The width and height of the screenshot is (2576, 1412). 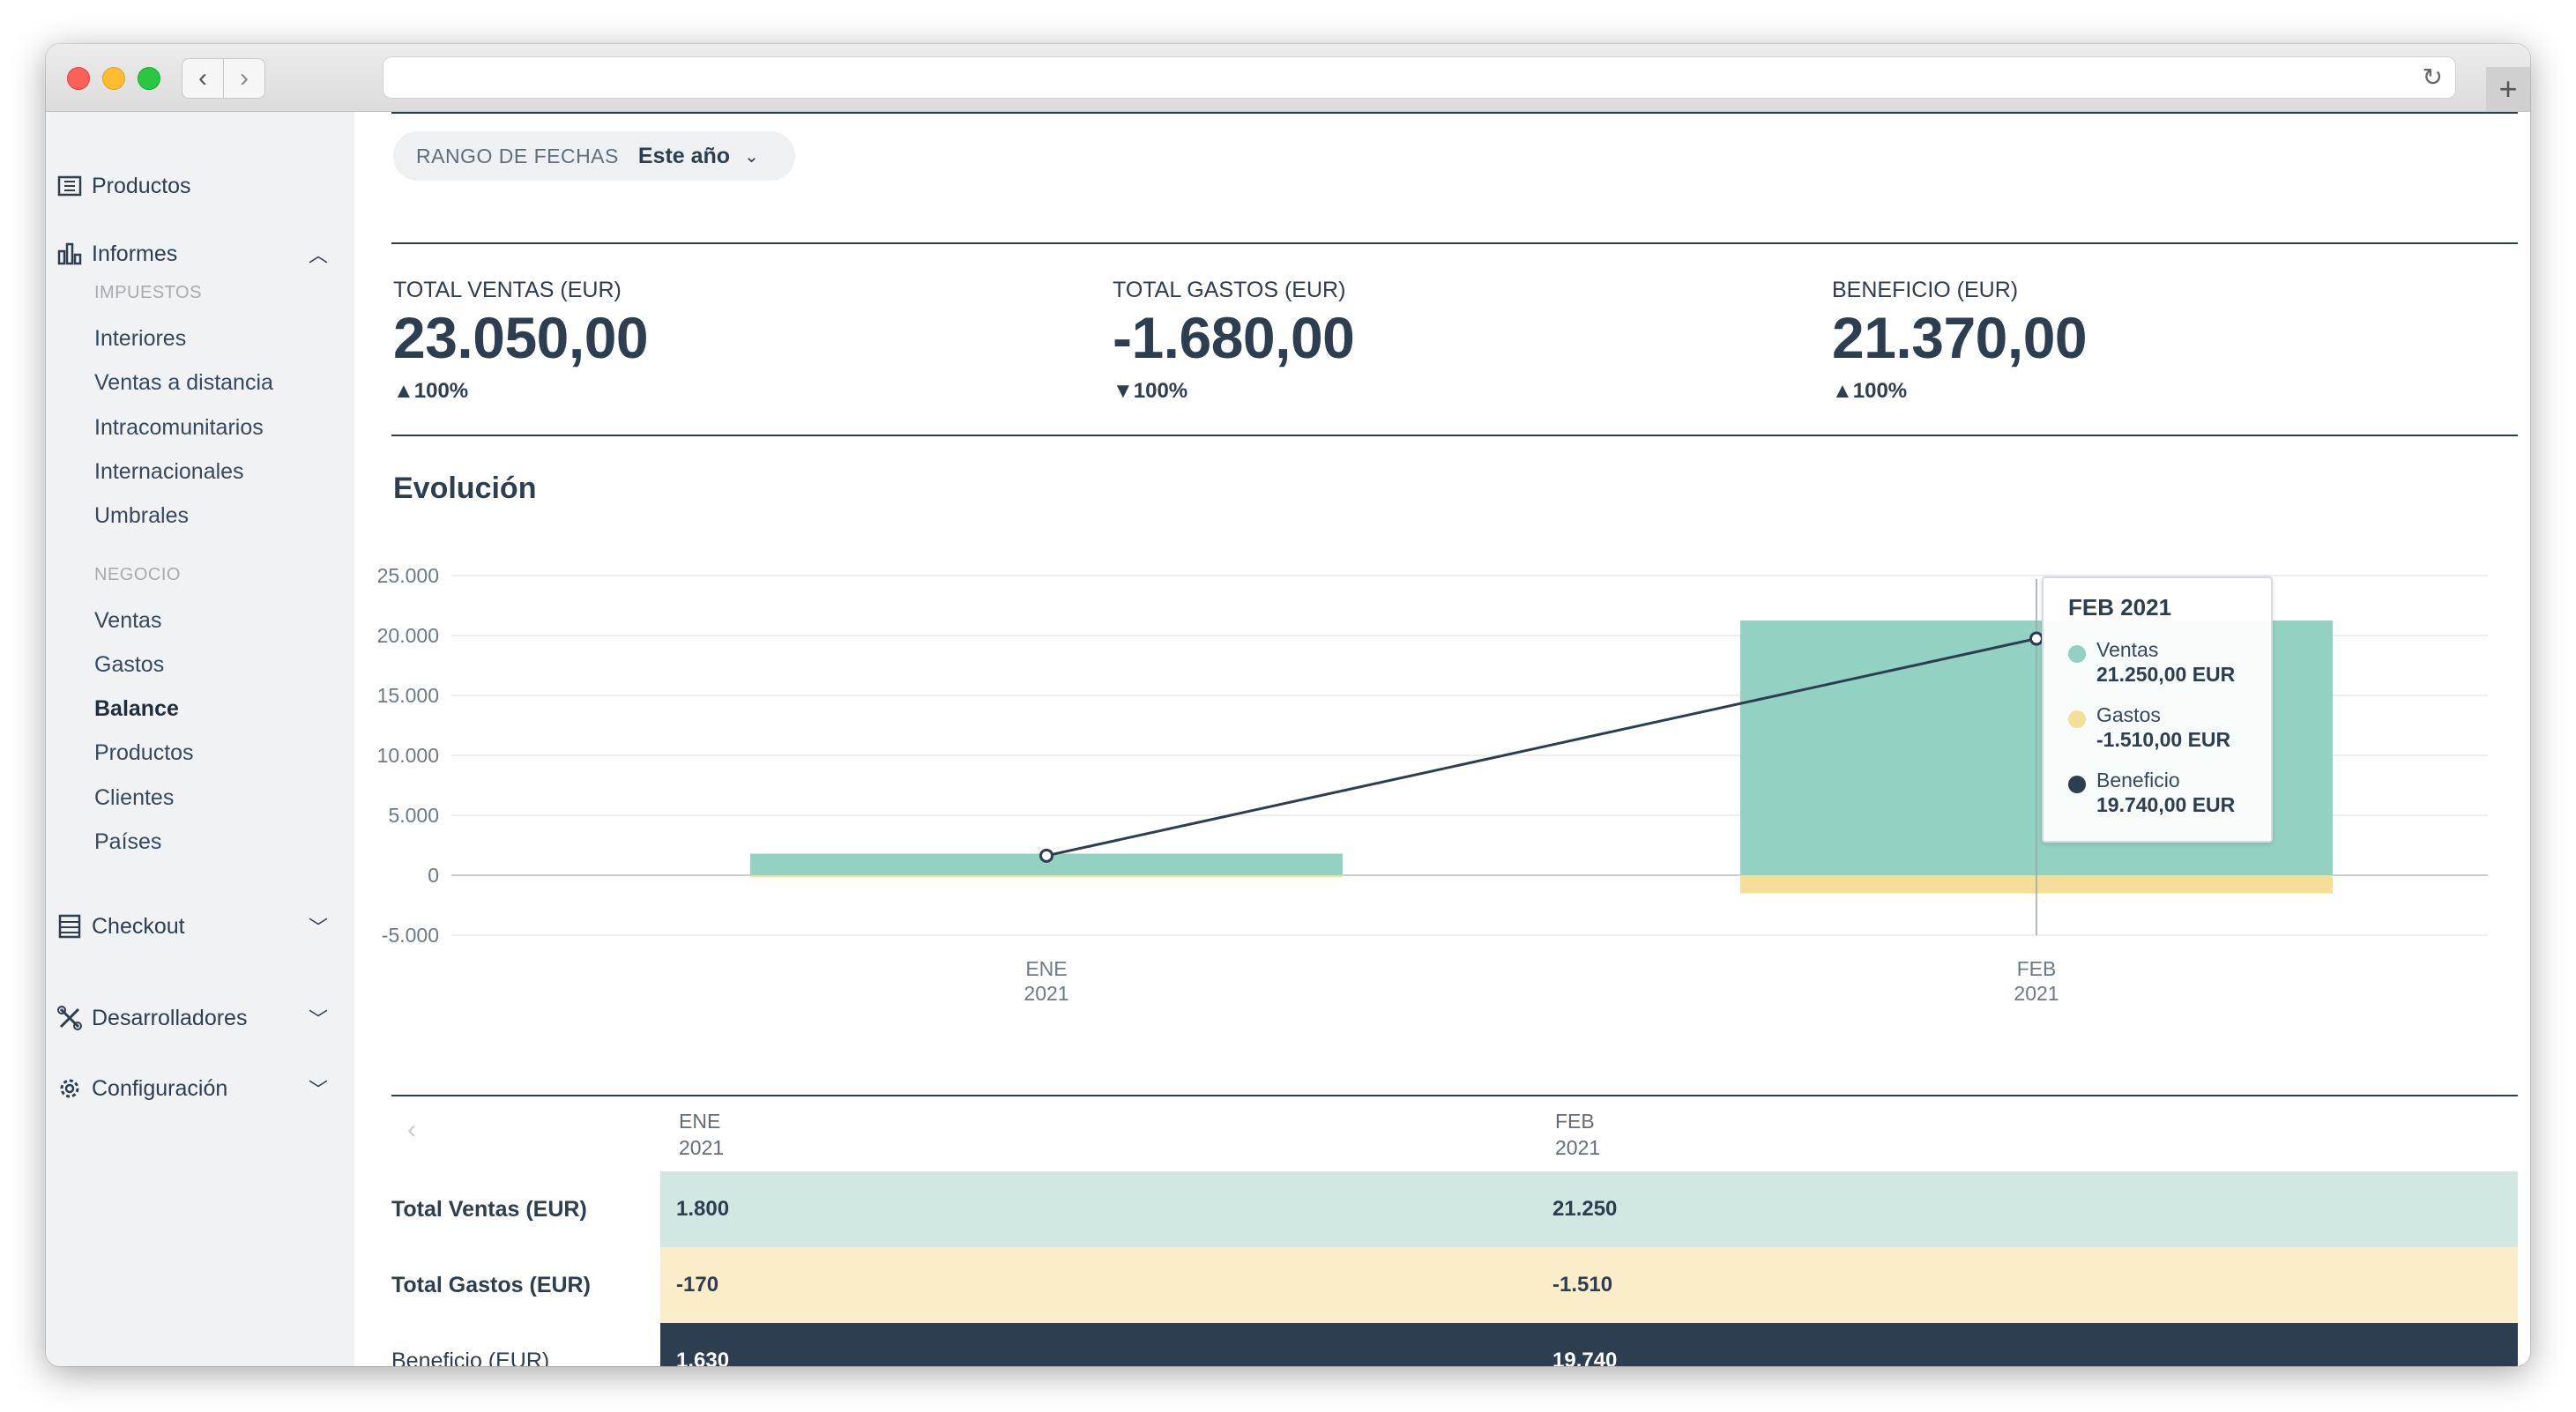 What do you see at coordinates (517, 156) in the screenshot?
I see `date-range-label: RANGO DE FECHAS` at bounding box center [517, 156].